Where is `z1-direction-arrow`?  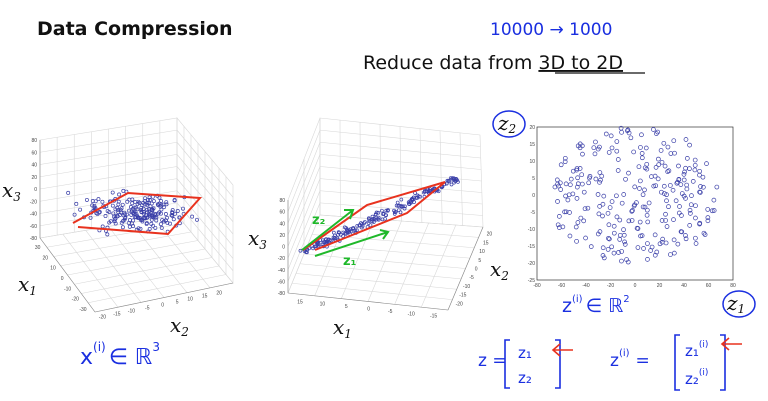
z1-direction-arrow is located at coordinates (352, 243).